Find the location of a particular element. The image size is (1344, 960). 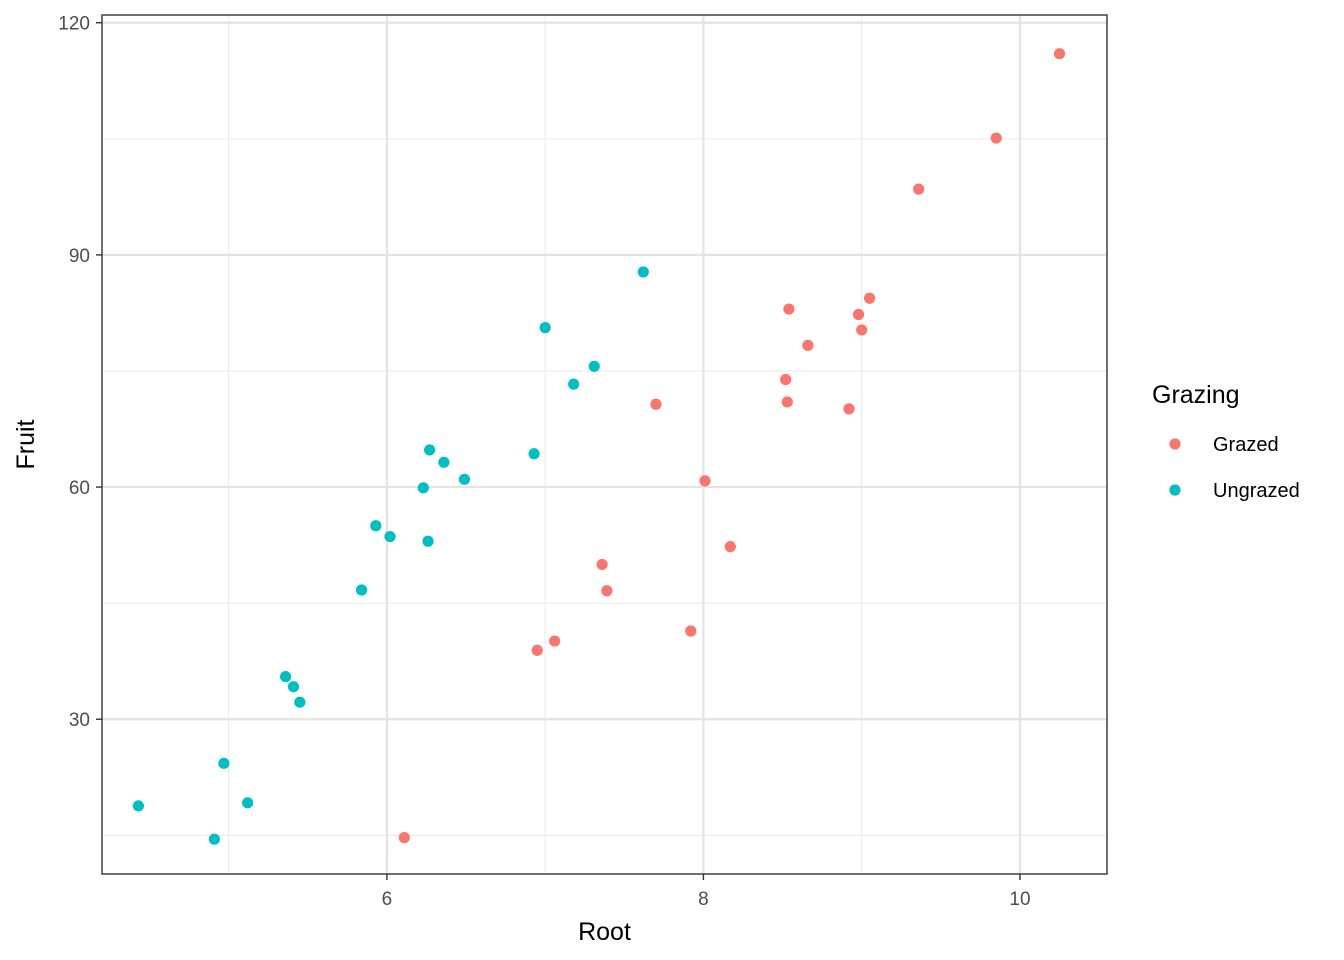

legend-key-grazed is located at coordinates (1175, 444).